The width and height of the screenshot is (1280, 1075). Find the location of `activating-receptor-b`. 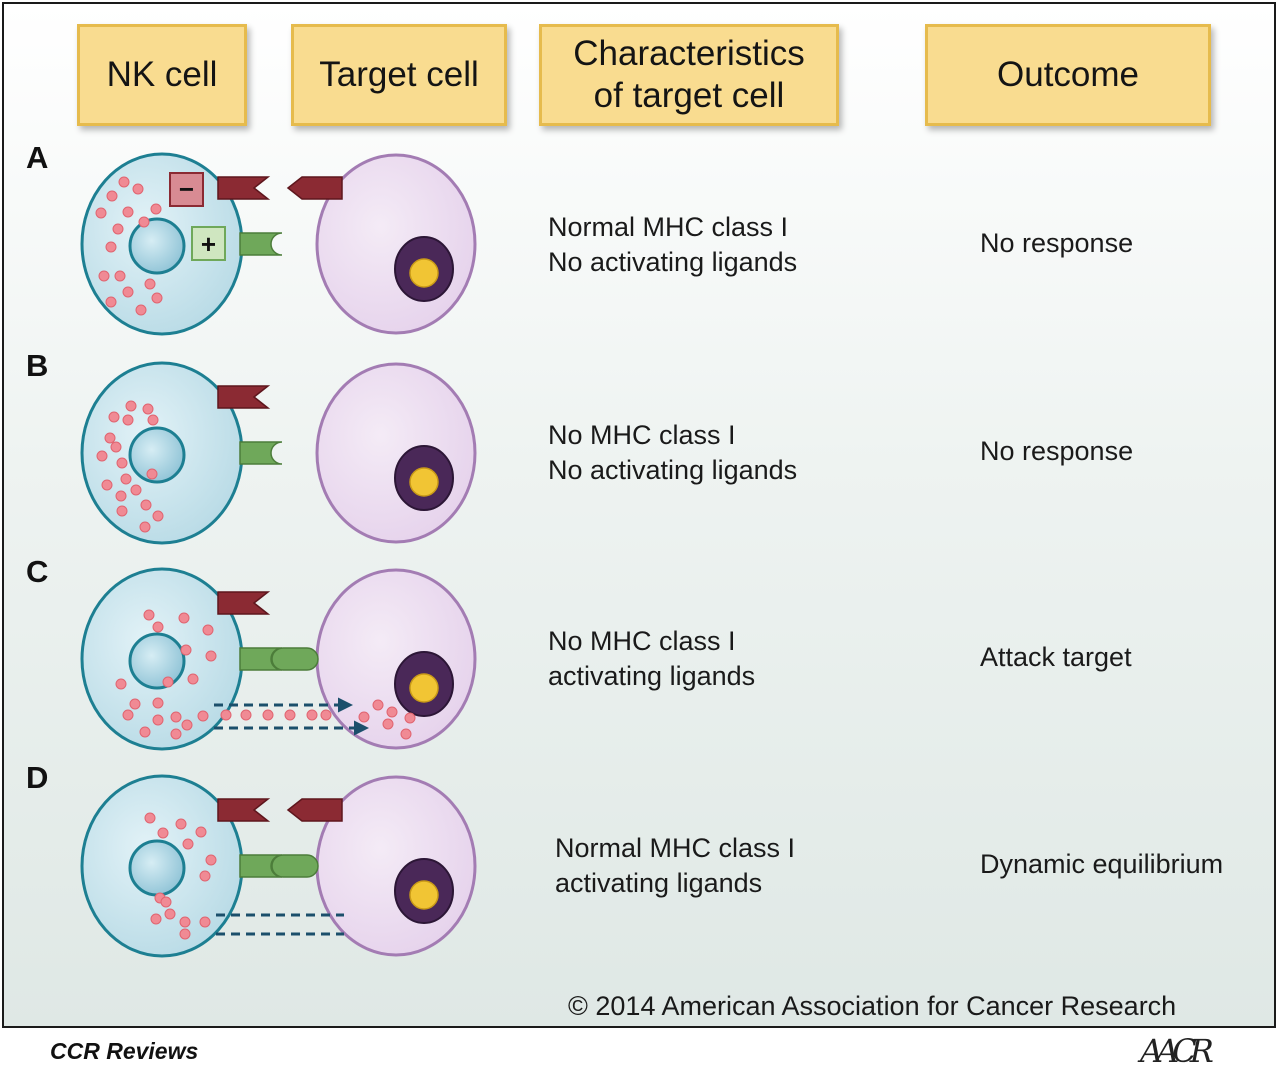

activating-receptor-b is located at coordinates (261, 453).